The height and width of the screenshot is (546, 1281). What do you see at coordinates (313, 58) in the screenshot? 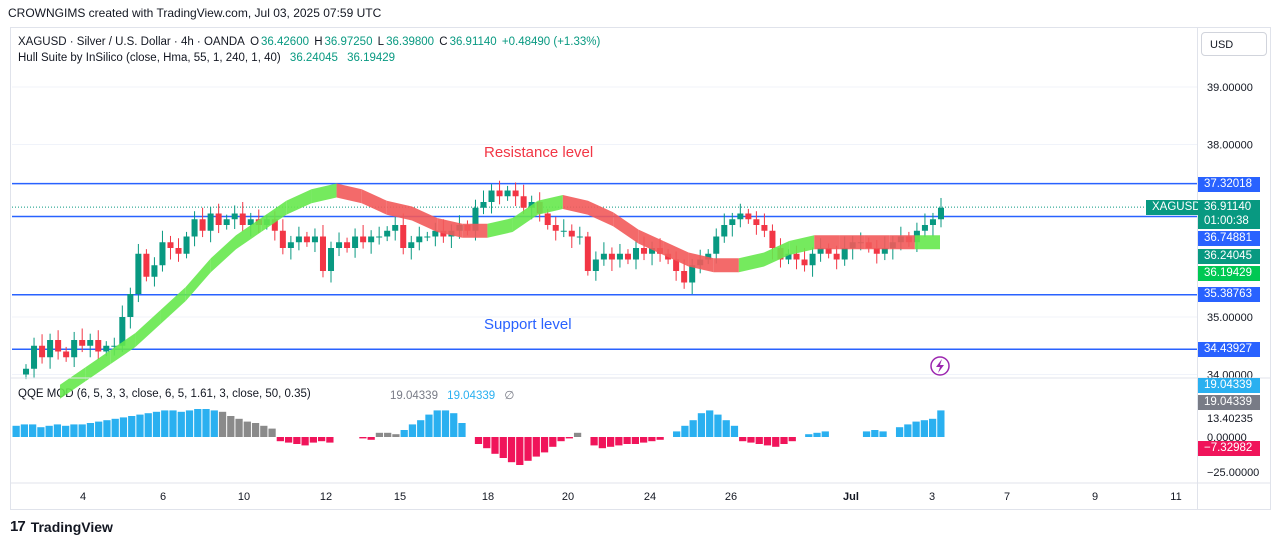
I see `hull-value-1: 36.24045` at bounding box center [313, 58].